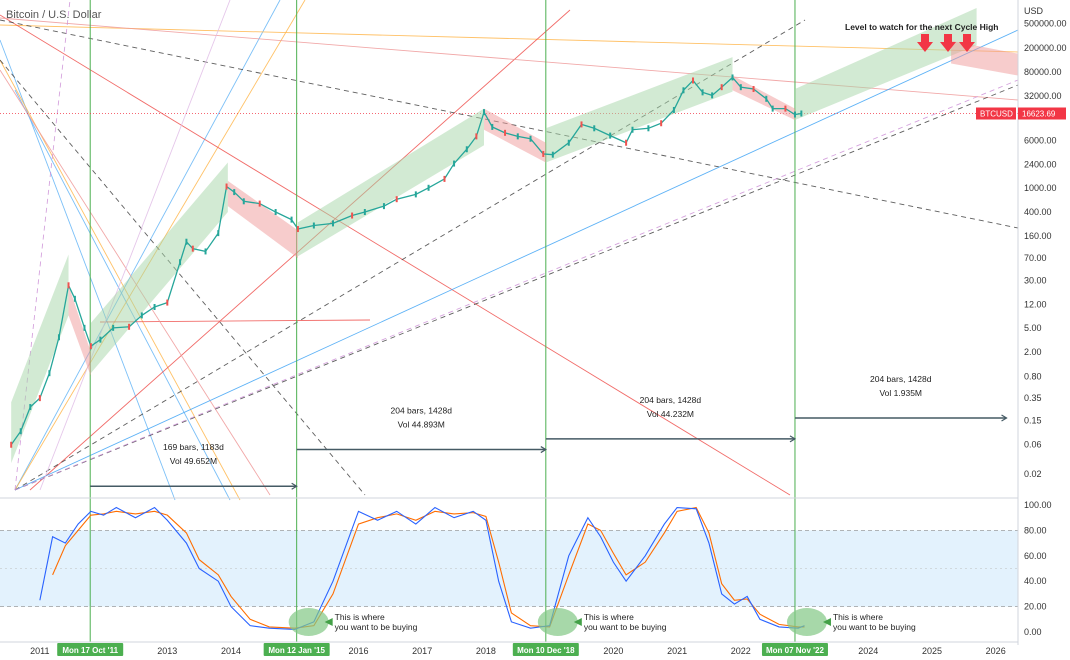 The width and height of the screenshot is (1070, 660). I want to click on y-tick-label: 32000.00, so click(1043, 96).